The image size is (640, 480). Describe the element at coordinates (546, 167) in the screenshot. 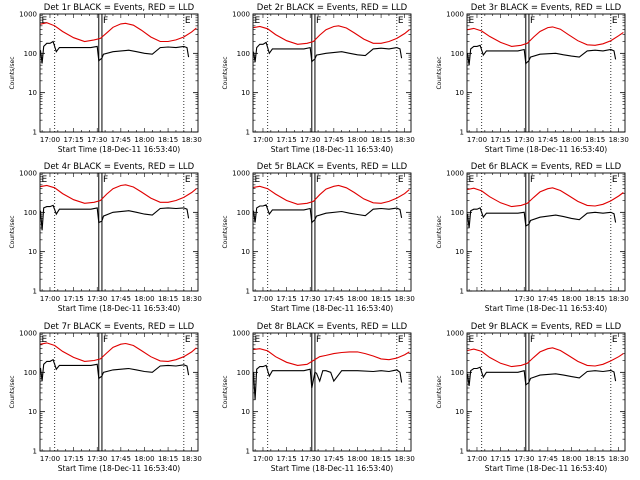

I see `panel-title: Det 6r BLACK = Events, RED = LLD` at that location.